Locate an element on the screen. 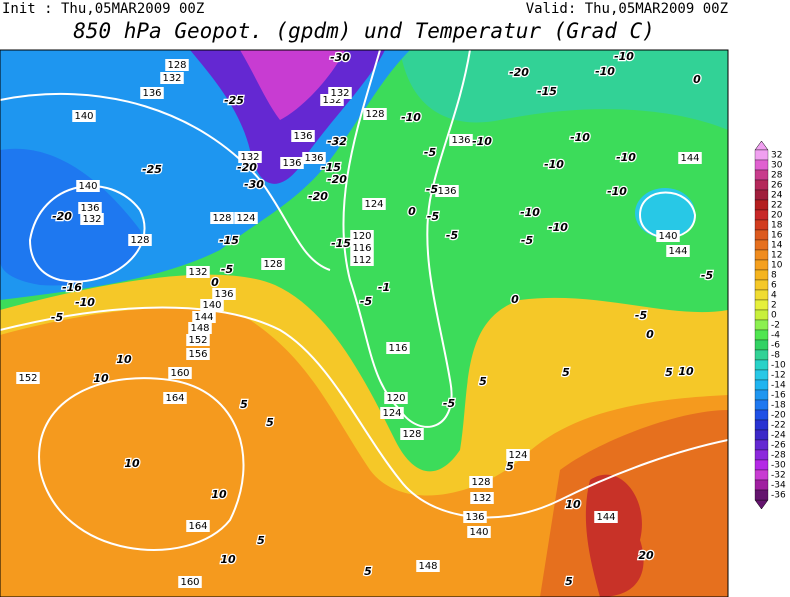  legend-label: -4 is located at coordinates (775, 336).